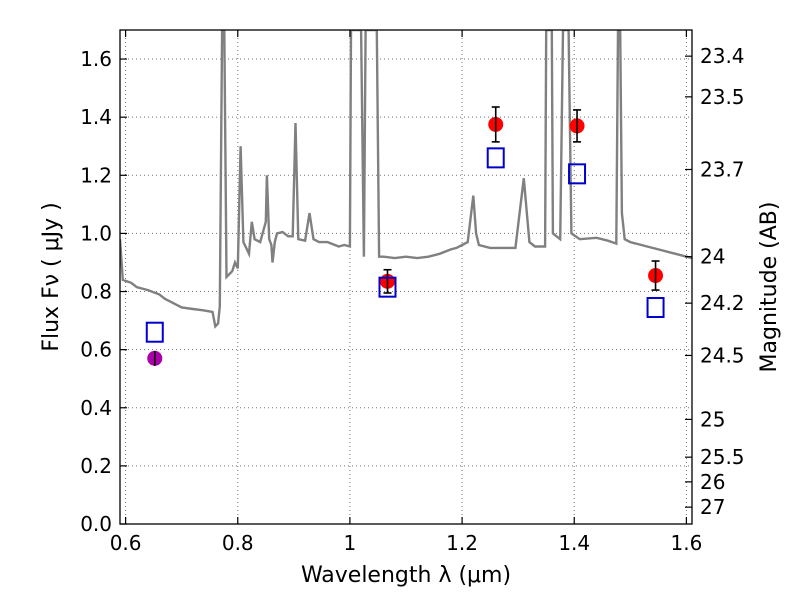 The image size is (800, 600). I want to click on y-tick-label: 1.2, so click(96, 175).